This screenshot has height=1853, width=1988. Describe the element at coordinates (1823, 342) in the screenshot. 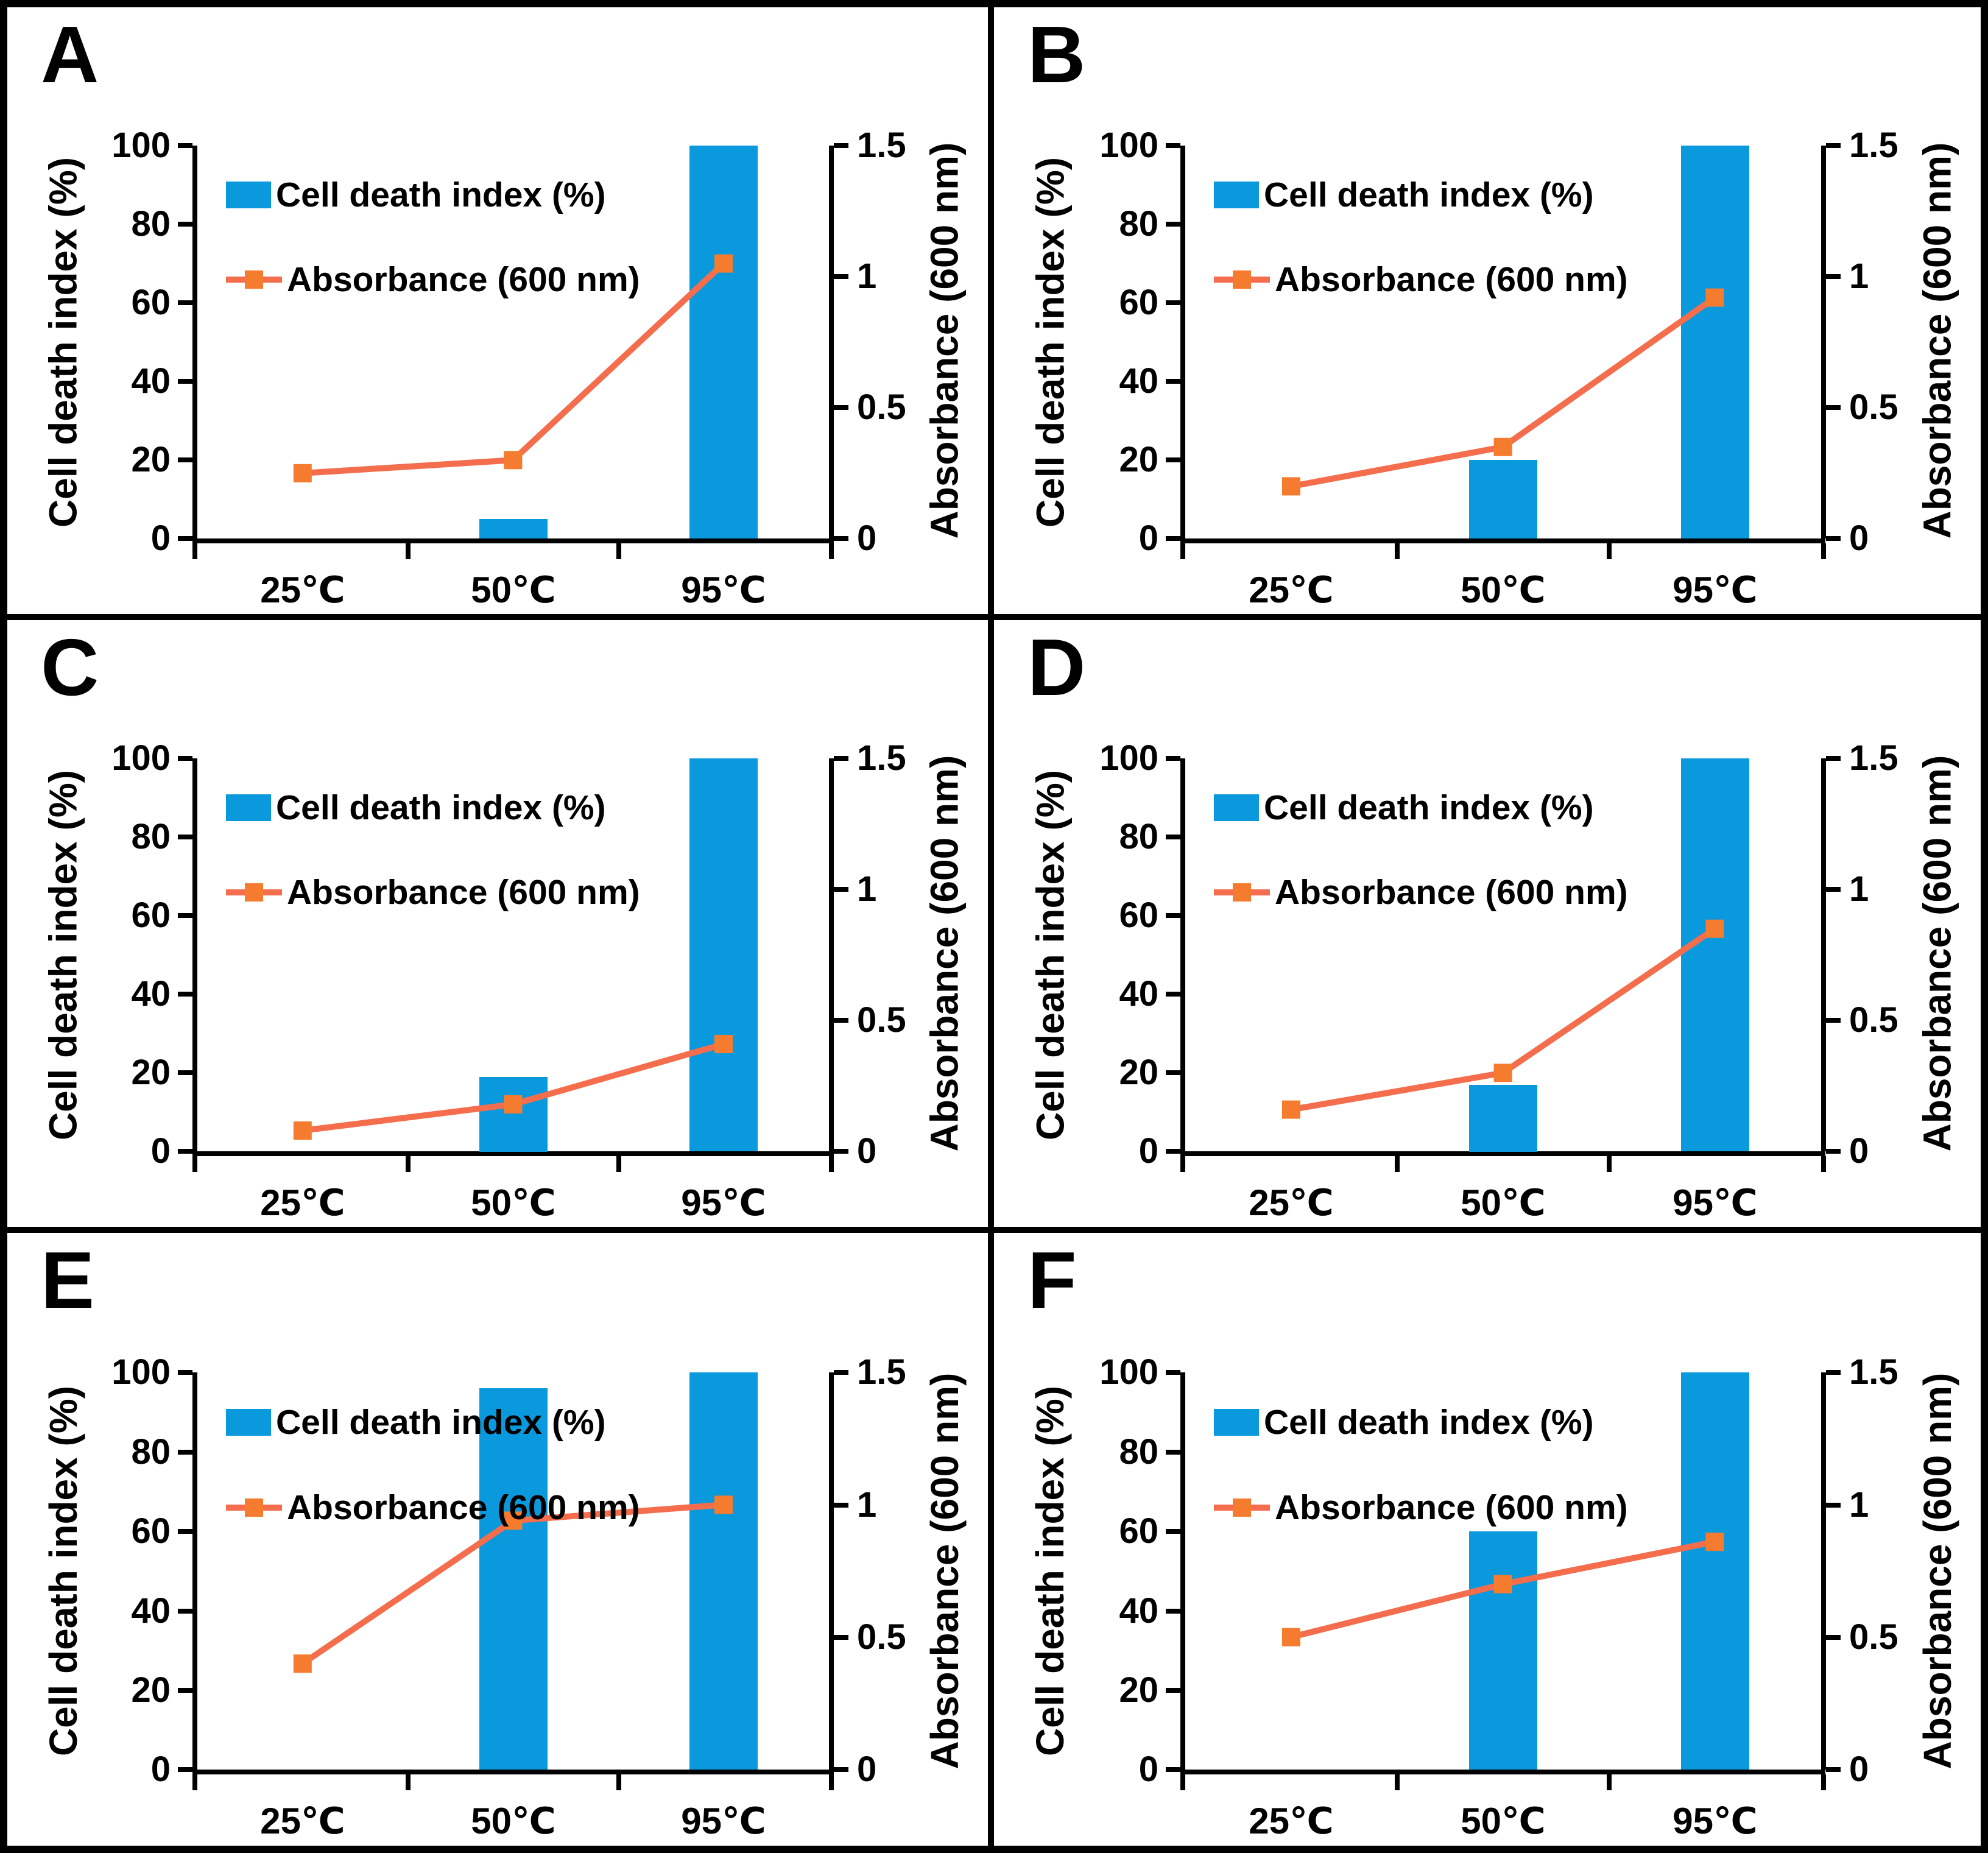

I see `right-axis-line` at that location.